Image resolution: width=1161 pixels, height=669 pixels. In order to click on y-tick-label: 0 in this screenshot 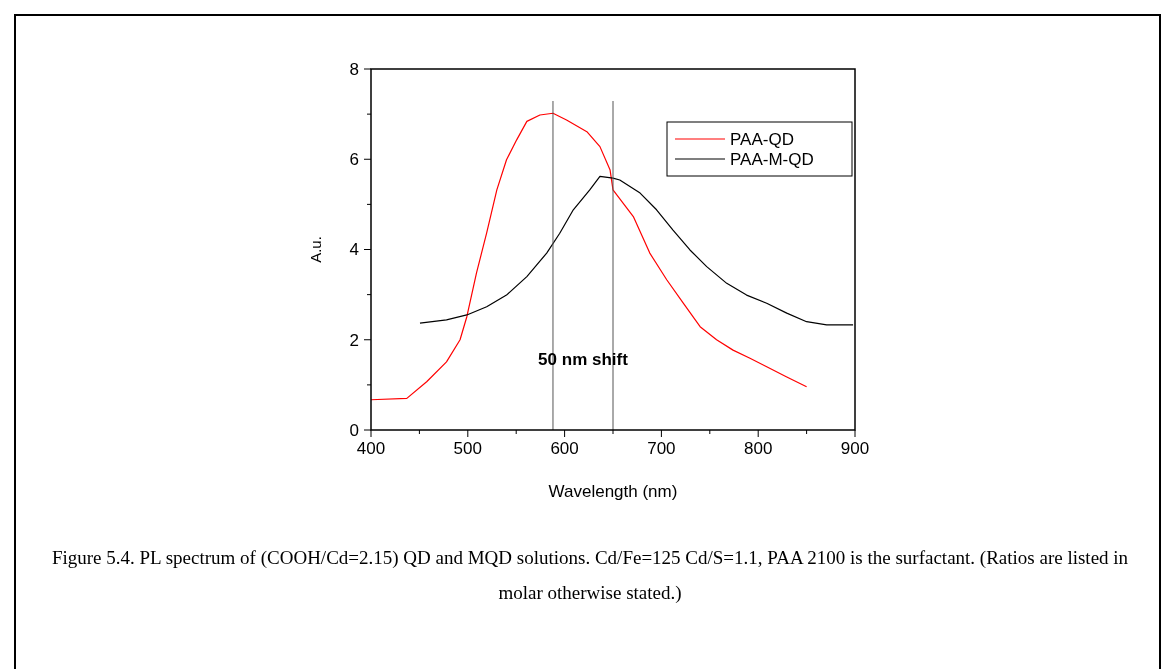, I will do `click(354, 430)`.